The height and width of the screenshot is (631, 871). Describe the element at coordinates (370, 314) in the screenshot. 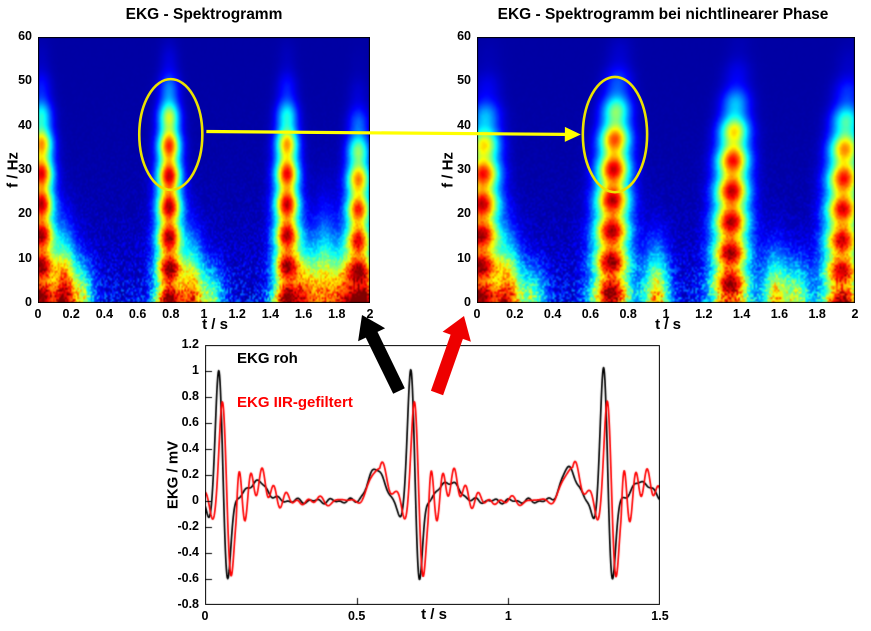

I see `left-spectrogram-xtick-2: 2` at that location.